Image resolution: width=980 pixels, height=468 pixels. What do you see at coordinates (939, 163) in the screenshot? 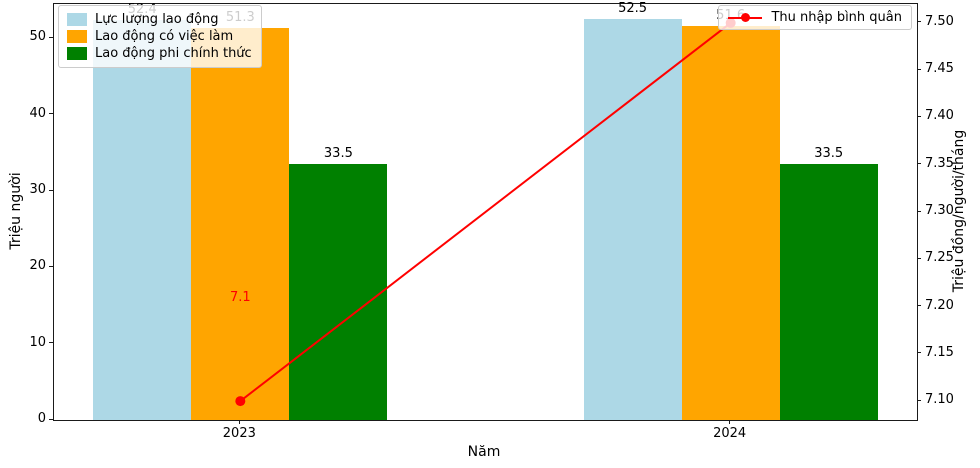
I see `y-tick-label-right: 7.35` at bounding box center [939, 163].